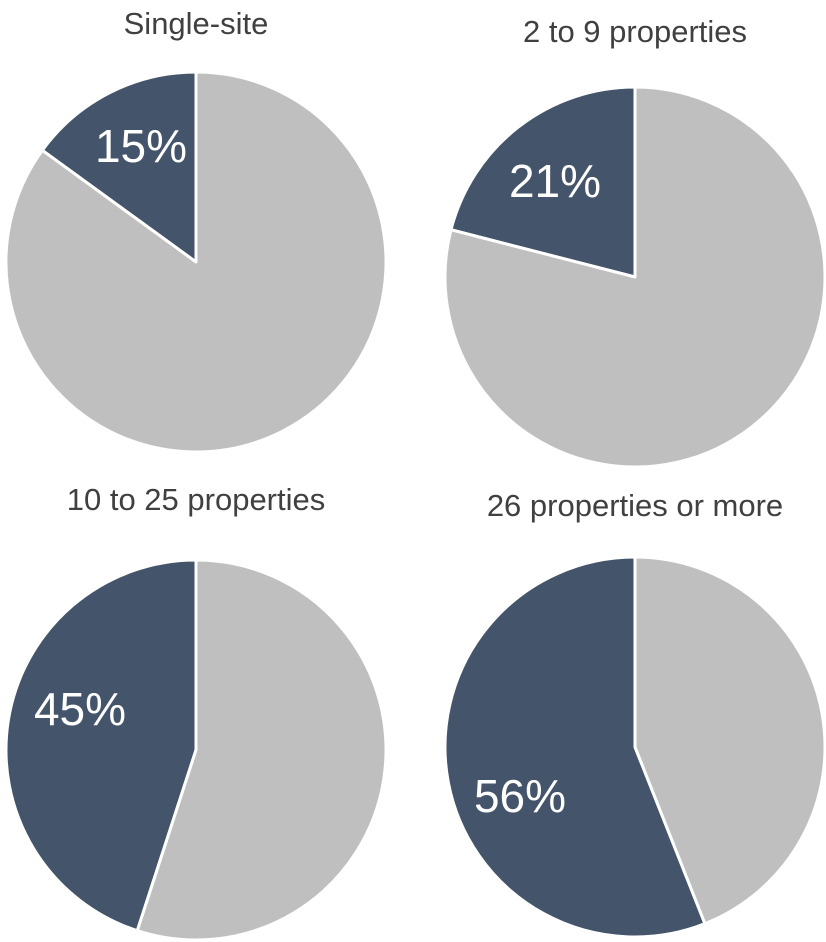  Describe the element at coordinates (635, 31) in the screenshot. I see `pie-title: 2 to 9 properties` at that location.